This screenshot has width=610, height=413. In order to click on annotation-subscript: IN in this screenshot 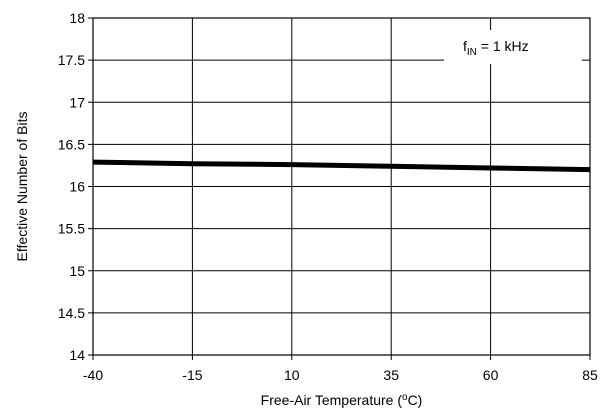, I will do `click(472, 52)`.